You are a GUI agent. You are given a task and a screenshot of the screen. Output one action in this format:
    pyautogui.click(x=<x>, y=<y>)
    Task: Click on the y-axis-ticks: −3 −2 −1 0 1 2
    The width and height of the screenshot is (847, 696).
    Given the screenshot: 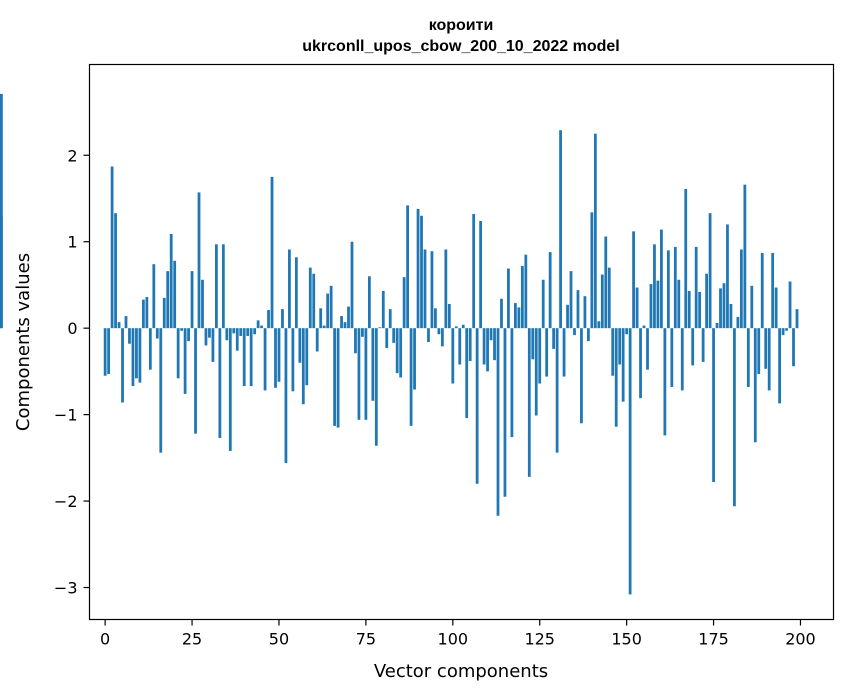 What is the action you would take?
    pyautogui.click(x=72, y=372)
    